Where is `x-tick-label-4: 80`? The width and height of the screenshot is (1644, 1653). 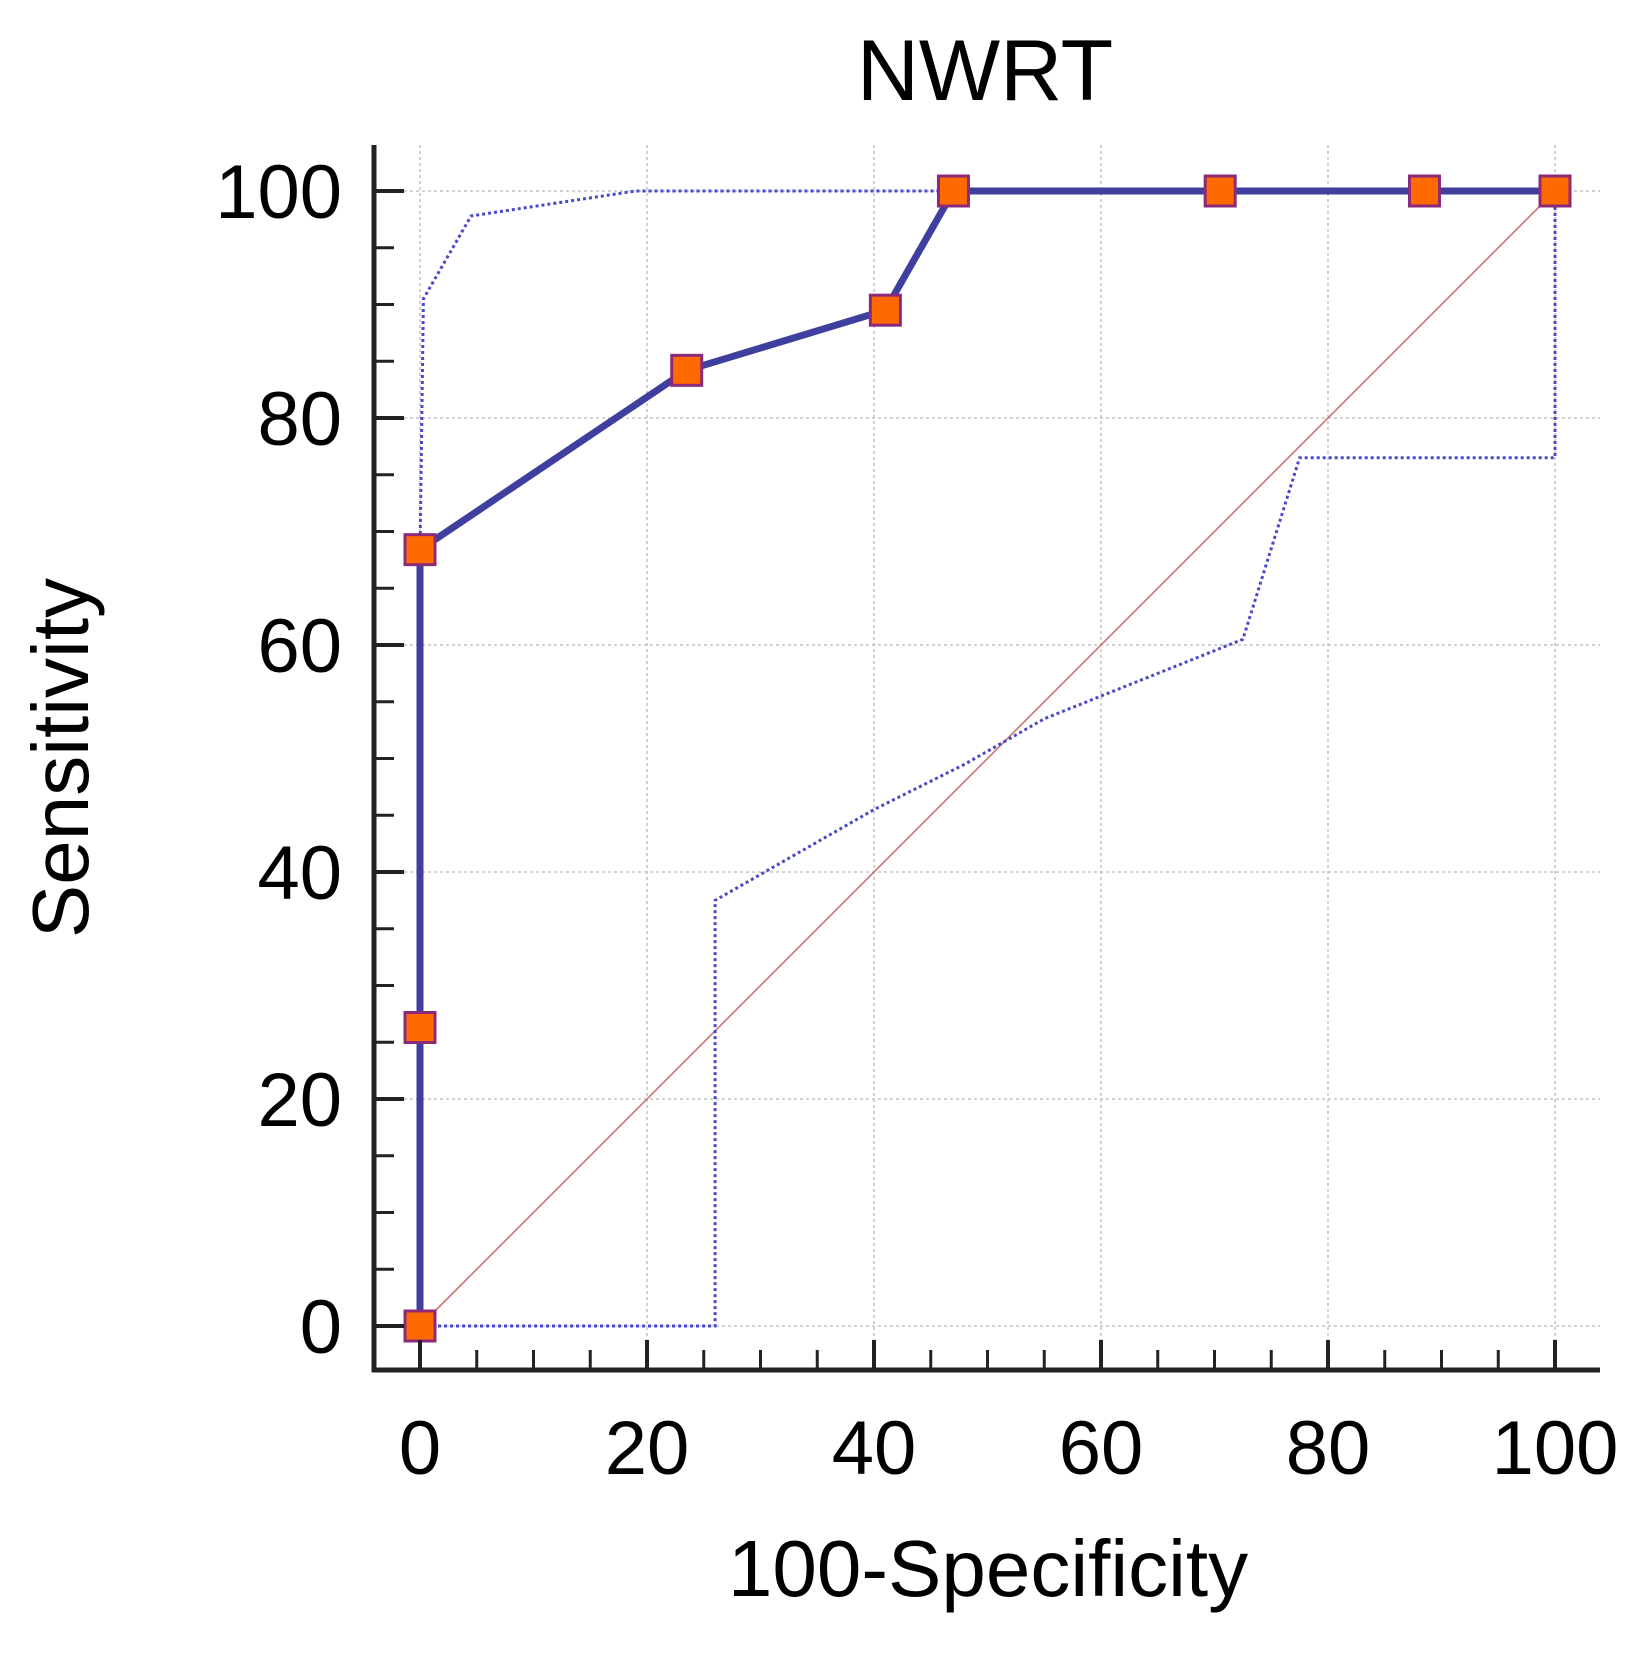 x-tick-label-4: 80 is located at coordinates (1328, 1448).